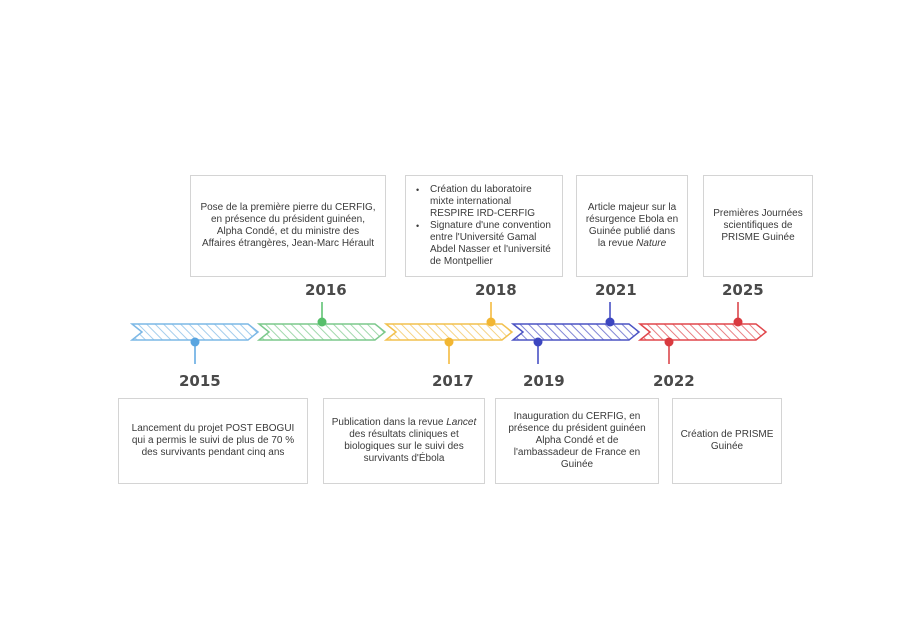 The width and height of the screenshot is (900, 621). I want to click on event-text: la revue Nature, so click(632, 244).